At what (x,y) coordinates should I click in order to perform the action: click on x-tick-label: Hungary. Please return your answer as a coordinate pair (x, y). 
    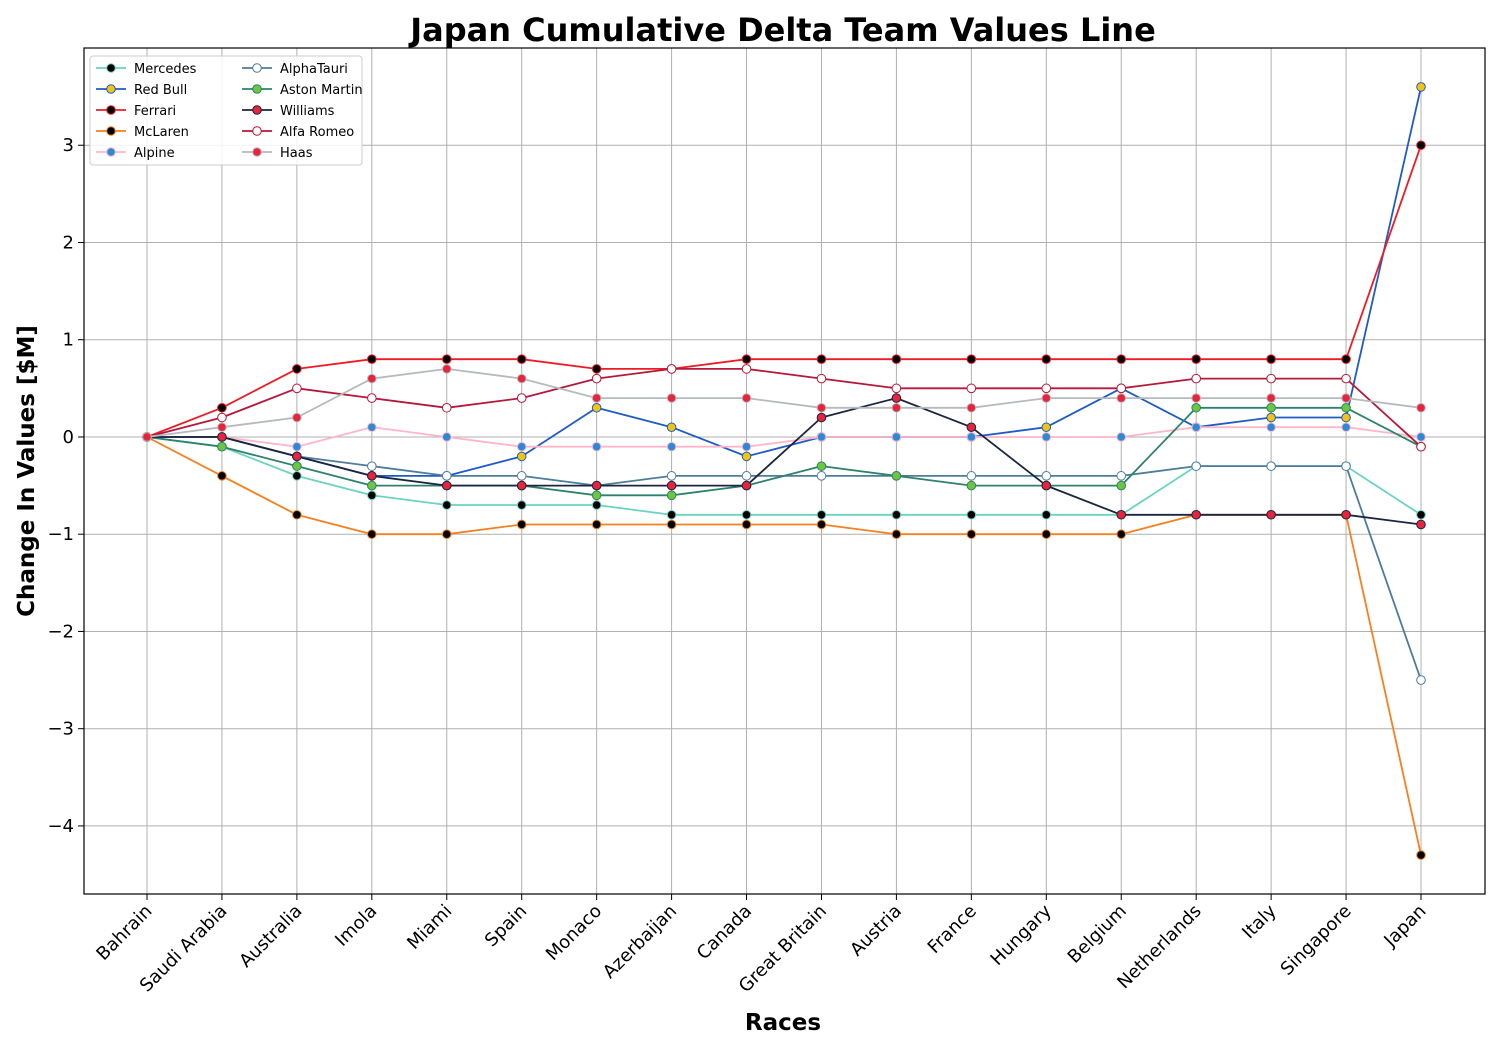
    Looking at the image, I should click on (1021, 934).